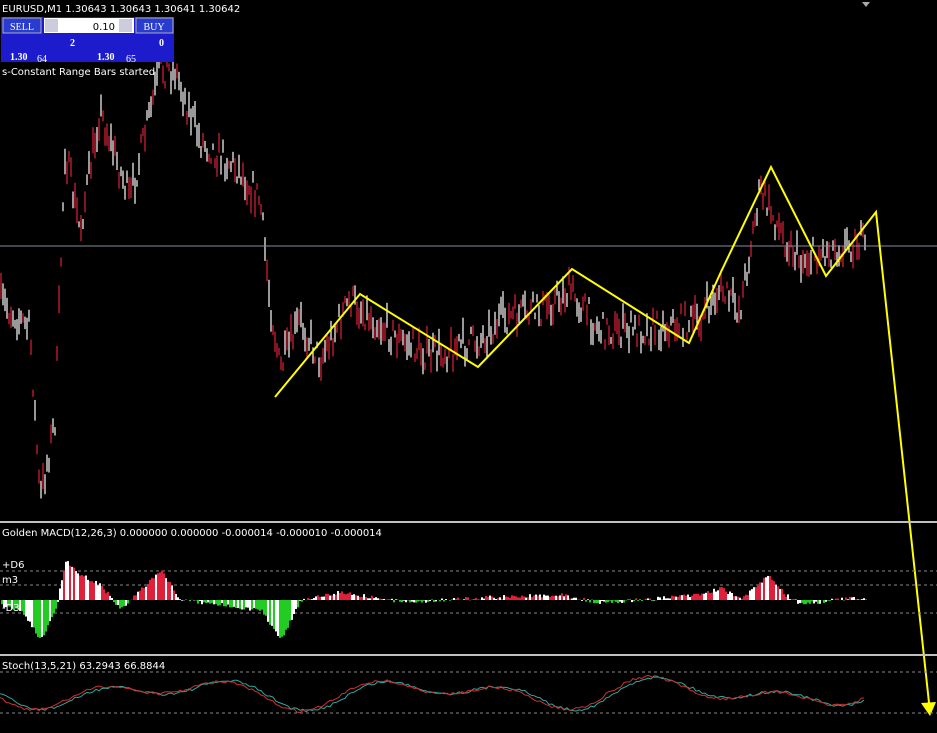 This screenshot has width=937, height=733. I want to click on buy-button, so click(154, 25).